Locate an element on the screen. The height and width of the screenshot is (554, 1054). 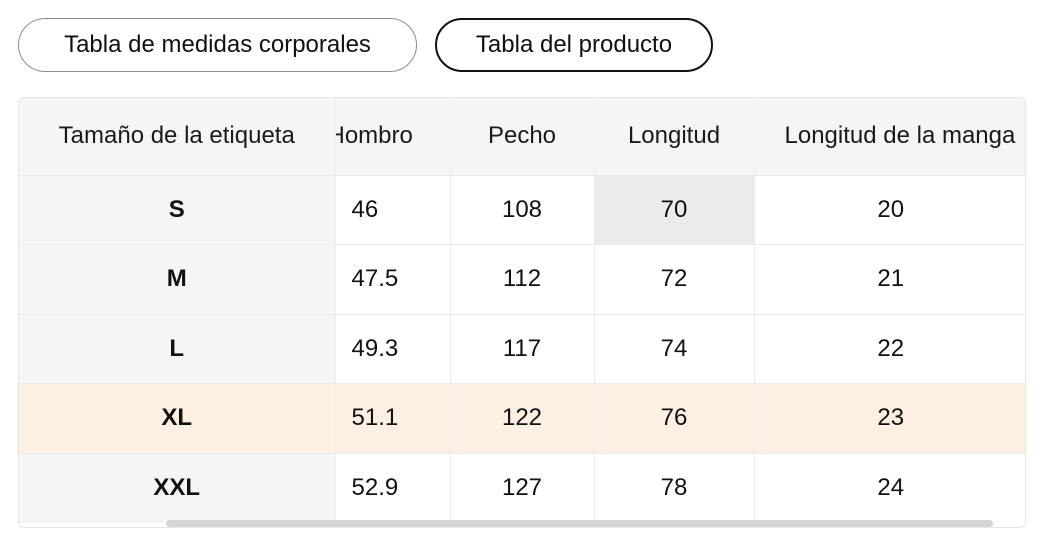
shoulder-cell: 47.5 is located at coordinates (393, 279).